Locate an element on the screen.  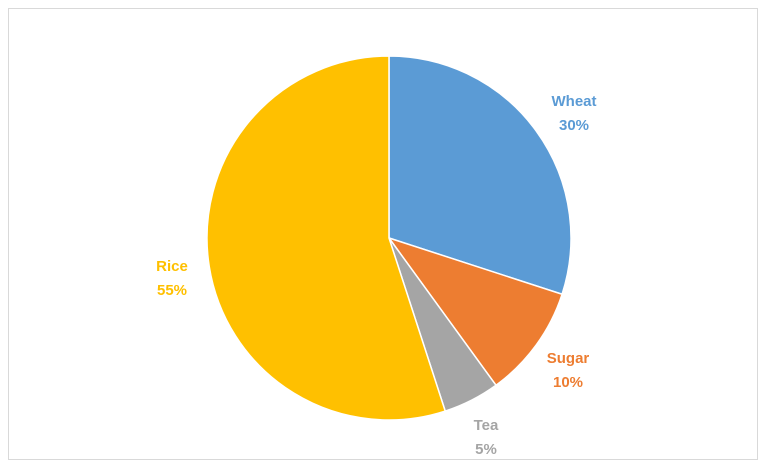
pie-slice-sugar is located at coordinates (475, 311).